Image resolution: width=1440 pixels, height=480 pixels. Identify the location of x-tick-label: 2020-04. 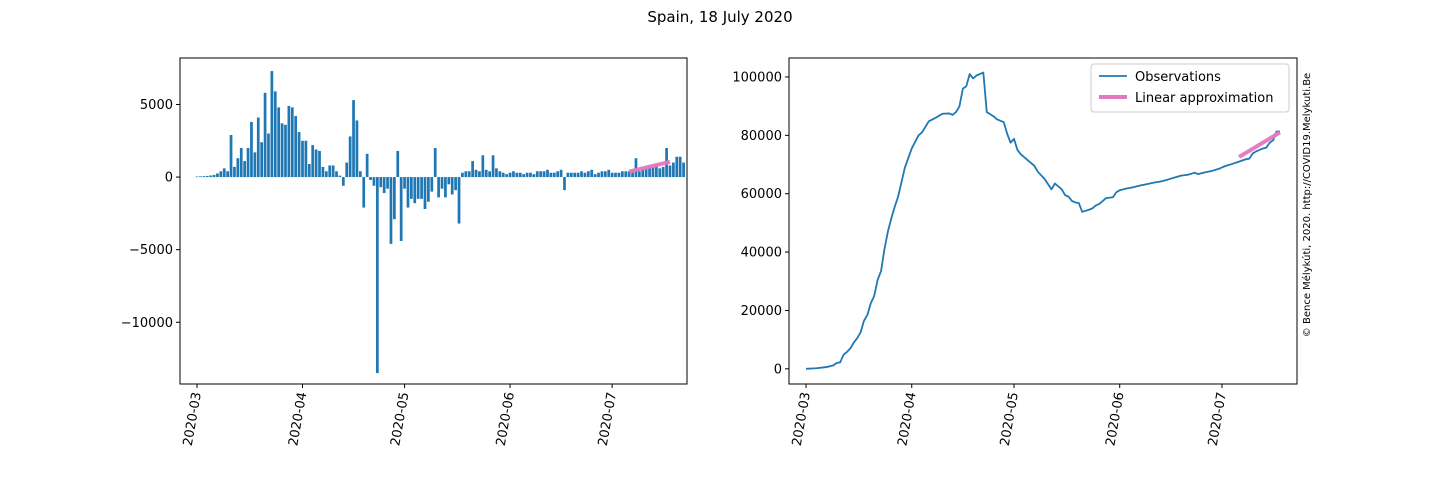
(298, 419).